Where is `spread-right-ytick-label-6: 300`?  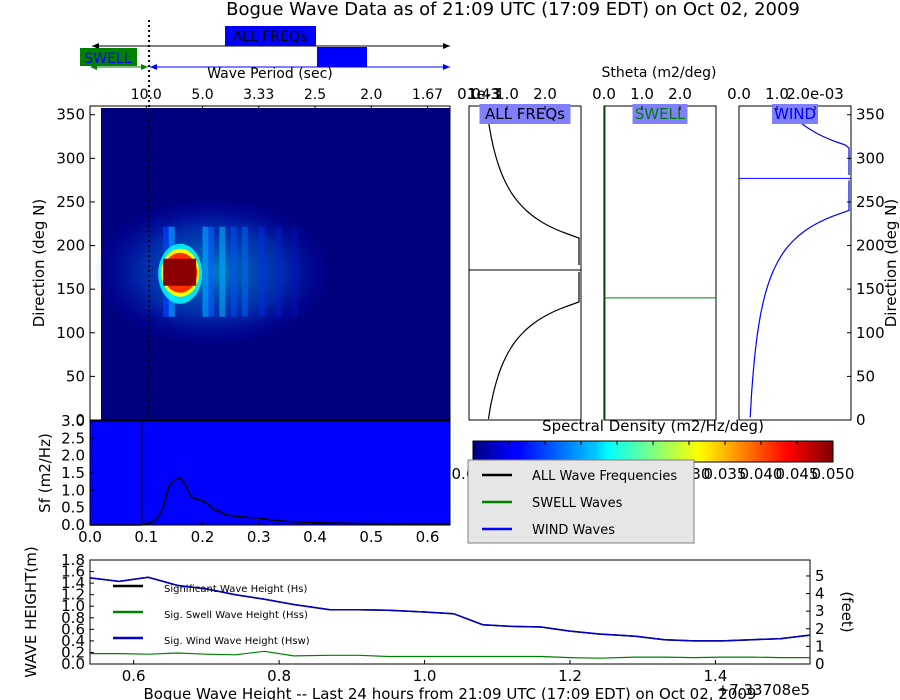 spread-right-ytick-label-6: 300 is located at coordinates (870, 158).